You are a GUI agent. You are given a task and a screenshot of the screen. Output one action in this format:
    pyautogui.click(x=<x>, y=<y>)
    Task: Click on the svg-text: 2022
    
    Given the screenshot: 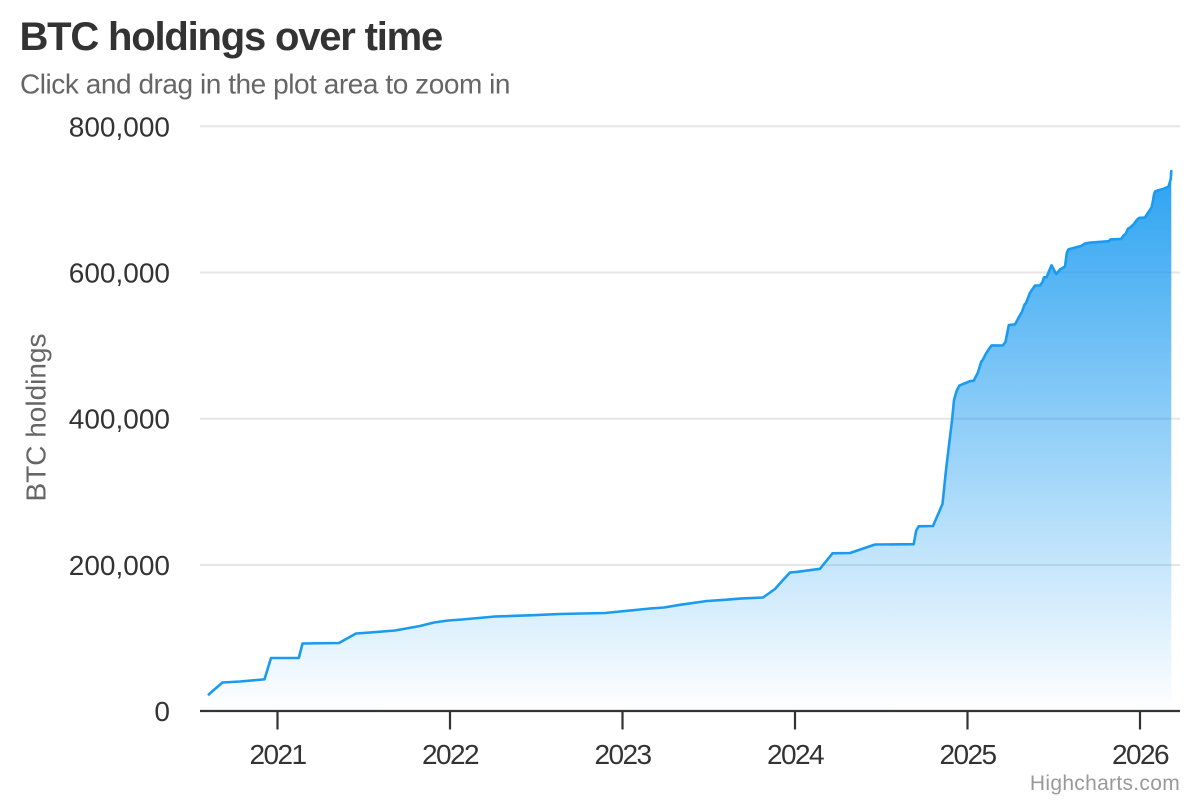 What is the action you would take?
    pyautogui.click(x=450, y=754)
    